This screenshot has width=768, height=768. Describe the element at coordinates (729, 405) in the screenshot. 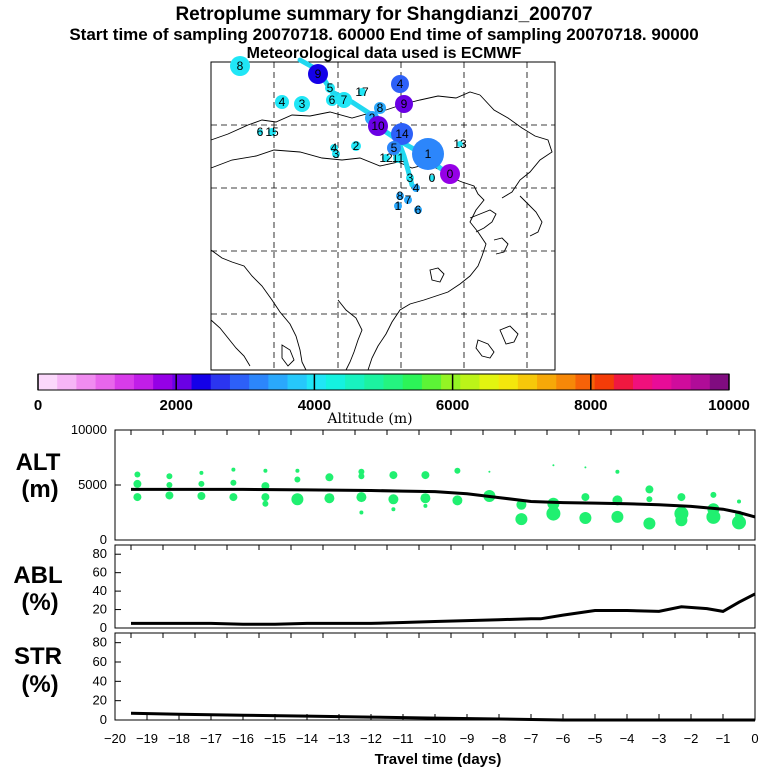

I see `colorbar-tick-label: 10000` at that location.